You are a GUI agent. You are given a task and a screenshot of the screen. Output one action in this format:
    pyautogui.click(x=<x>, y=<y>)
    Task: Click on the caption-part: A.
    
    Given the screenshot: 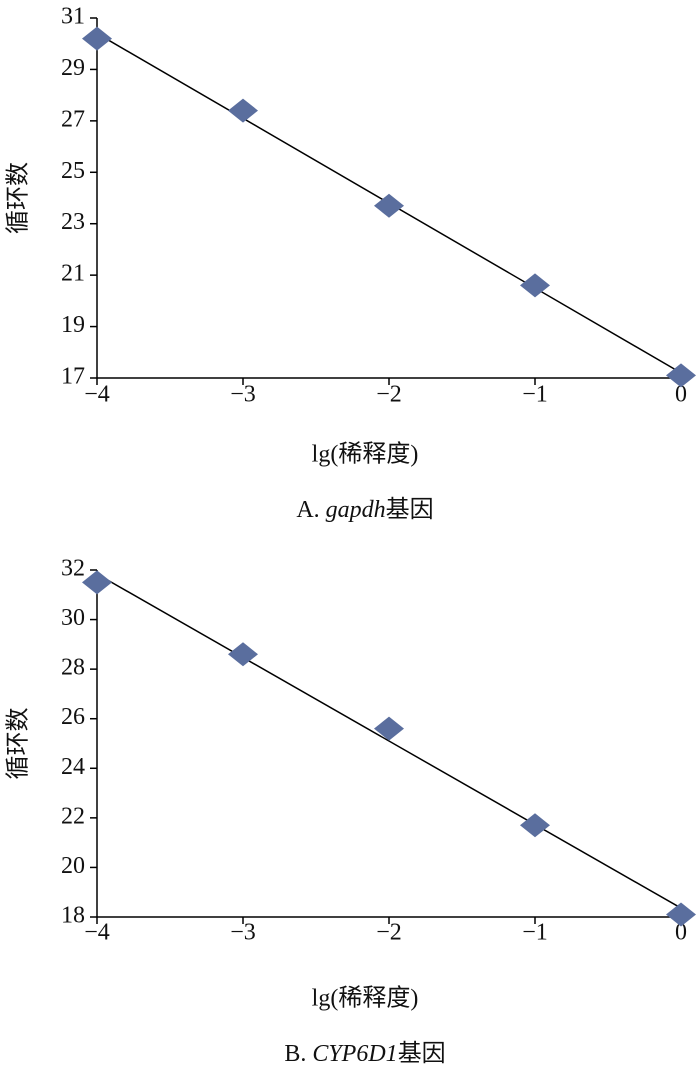 What is the action you would take?
    pyautogui.click(x=310, y=510)
    